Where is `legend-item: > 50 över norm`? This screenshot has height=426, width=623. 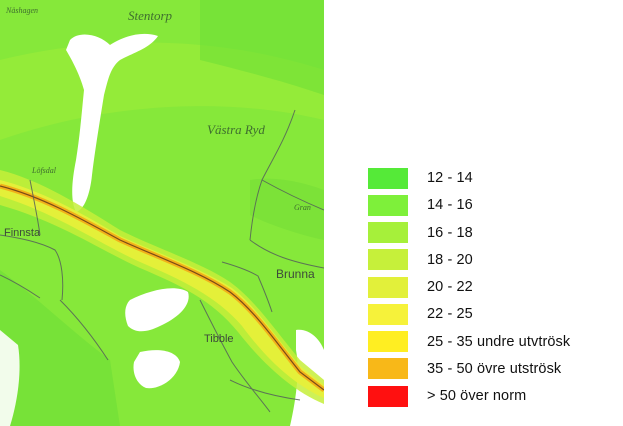 legend-item: > 50 över norm is located at coordinates (493, 396).